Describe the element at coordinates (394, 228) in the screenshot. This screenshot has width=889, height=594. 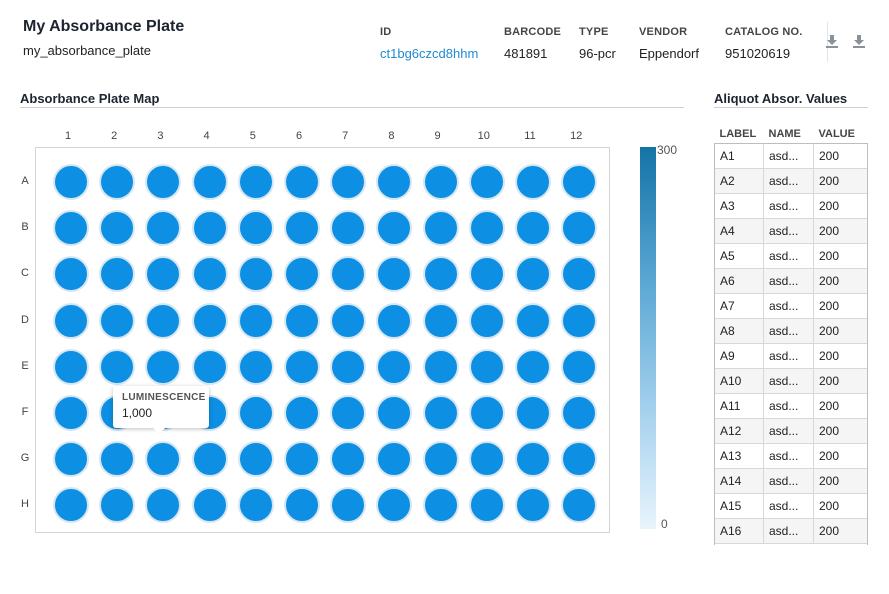
I see `well-B8` at that location.